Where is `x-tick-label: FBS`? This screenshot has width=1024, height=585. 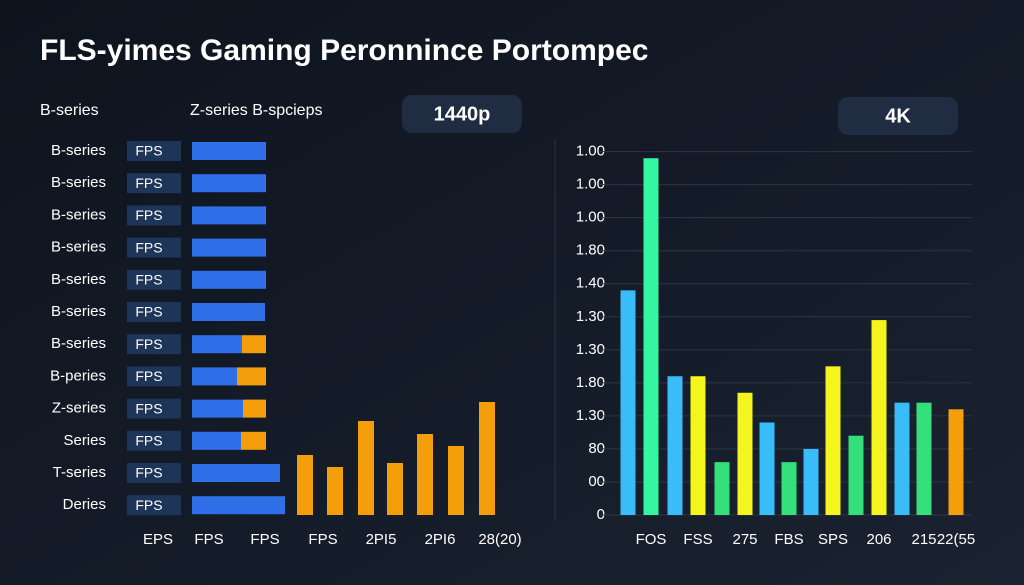
x-tick-label: FBS is located at coordinates (788, 539).